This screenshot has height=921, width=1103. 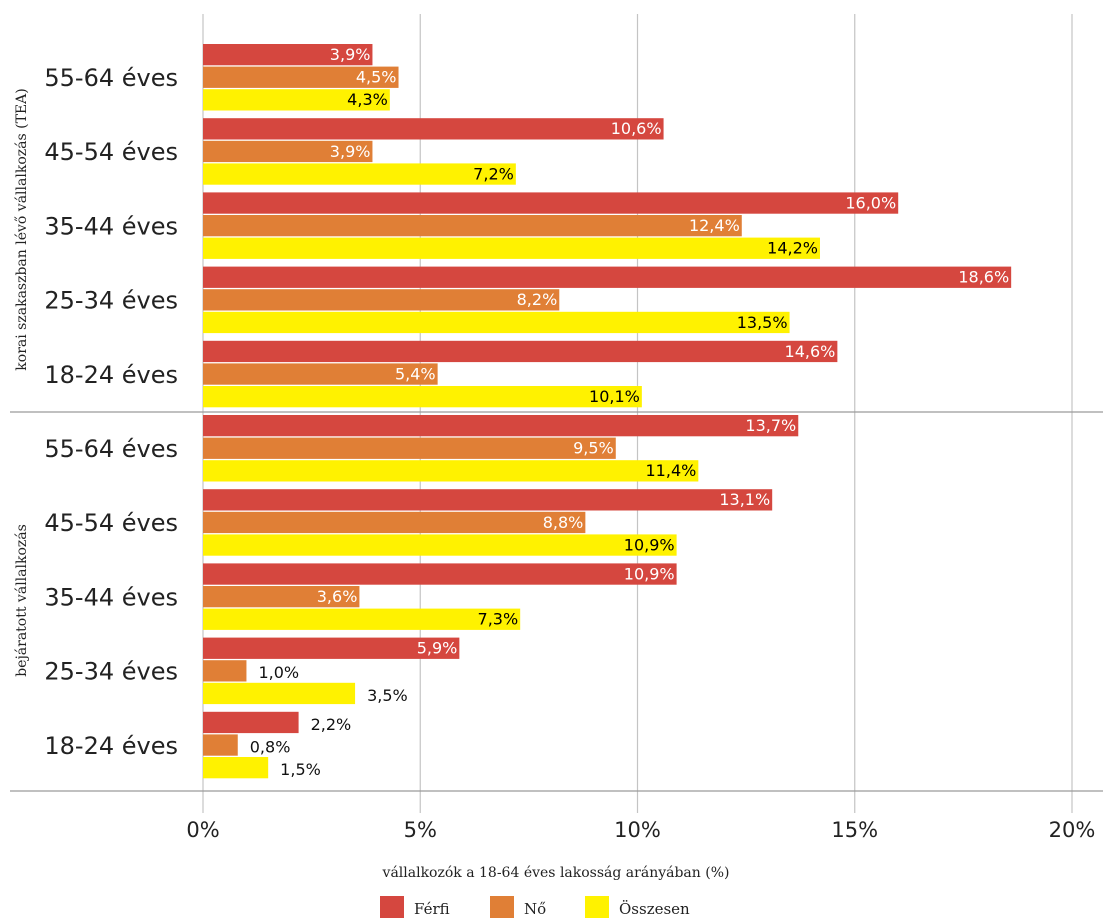 What do you see at coordinates (654, 909) in the screenshot?
I see `legend-label: Összesen` at bounding box center [654, 909].